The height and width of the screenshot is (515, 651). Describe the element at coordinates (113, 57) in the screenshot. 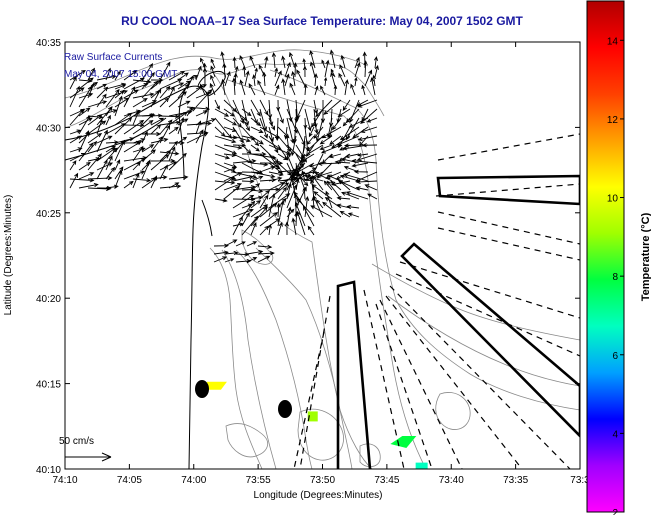

I see `legend-line-1: Raw Surface Currents` at that location.